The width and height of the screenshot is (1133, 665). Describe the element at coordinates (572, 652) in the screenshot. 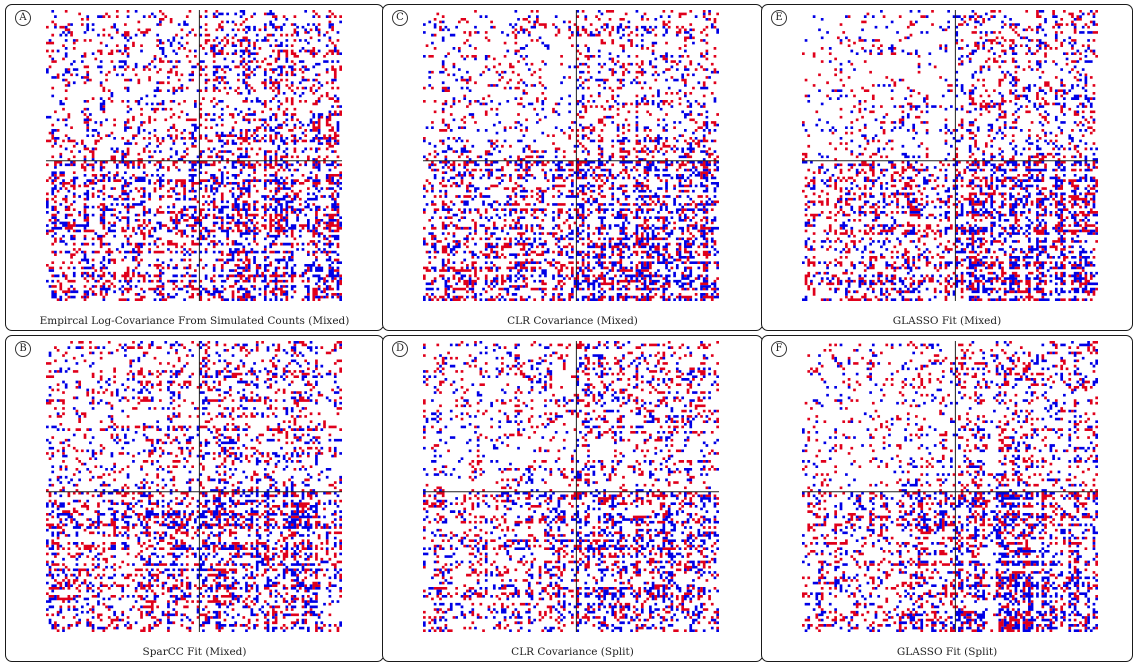

I see `panel-title-d: CLR Covariance (Split)` at that location.